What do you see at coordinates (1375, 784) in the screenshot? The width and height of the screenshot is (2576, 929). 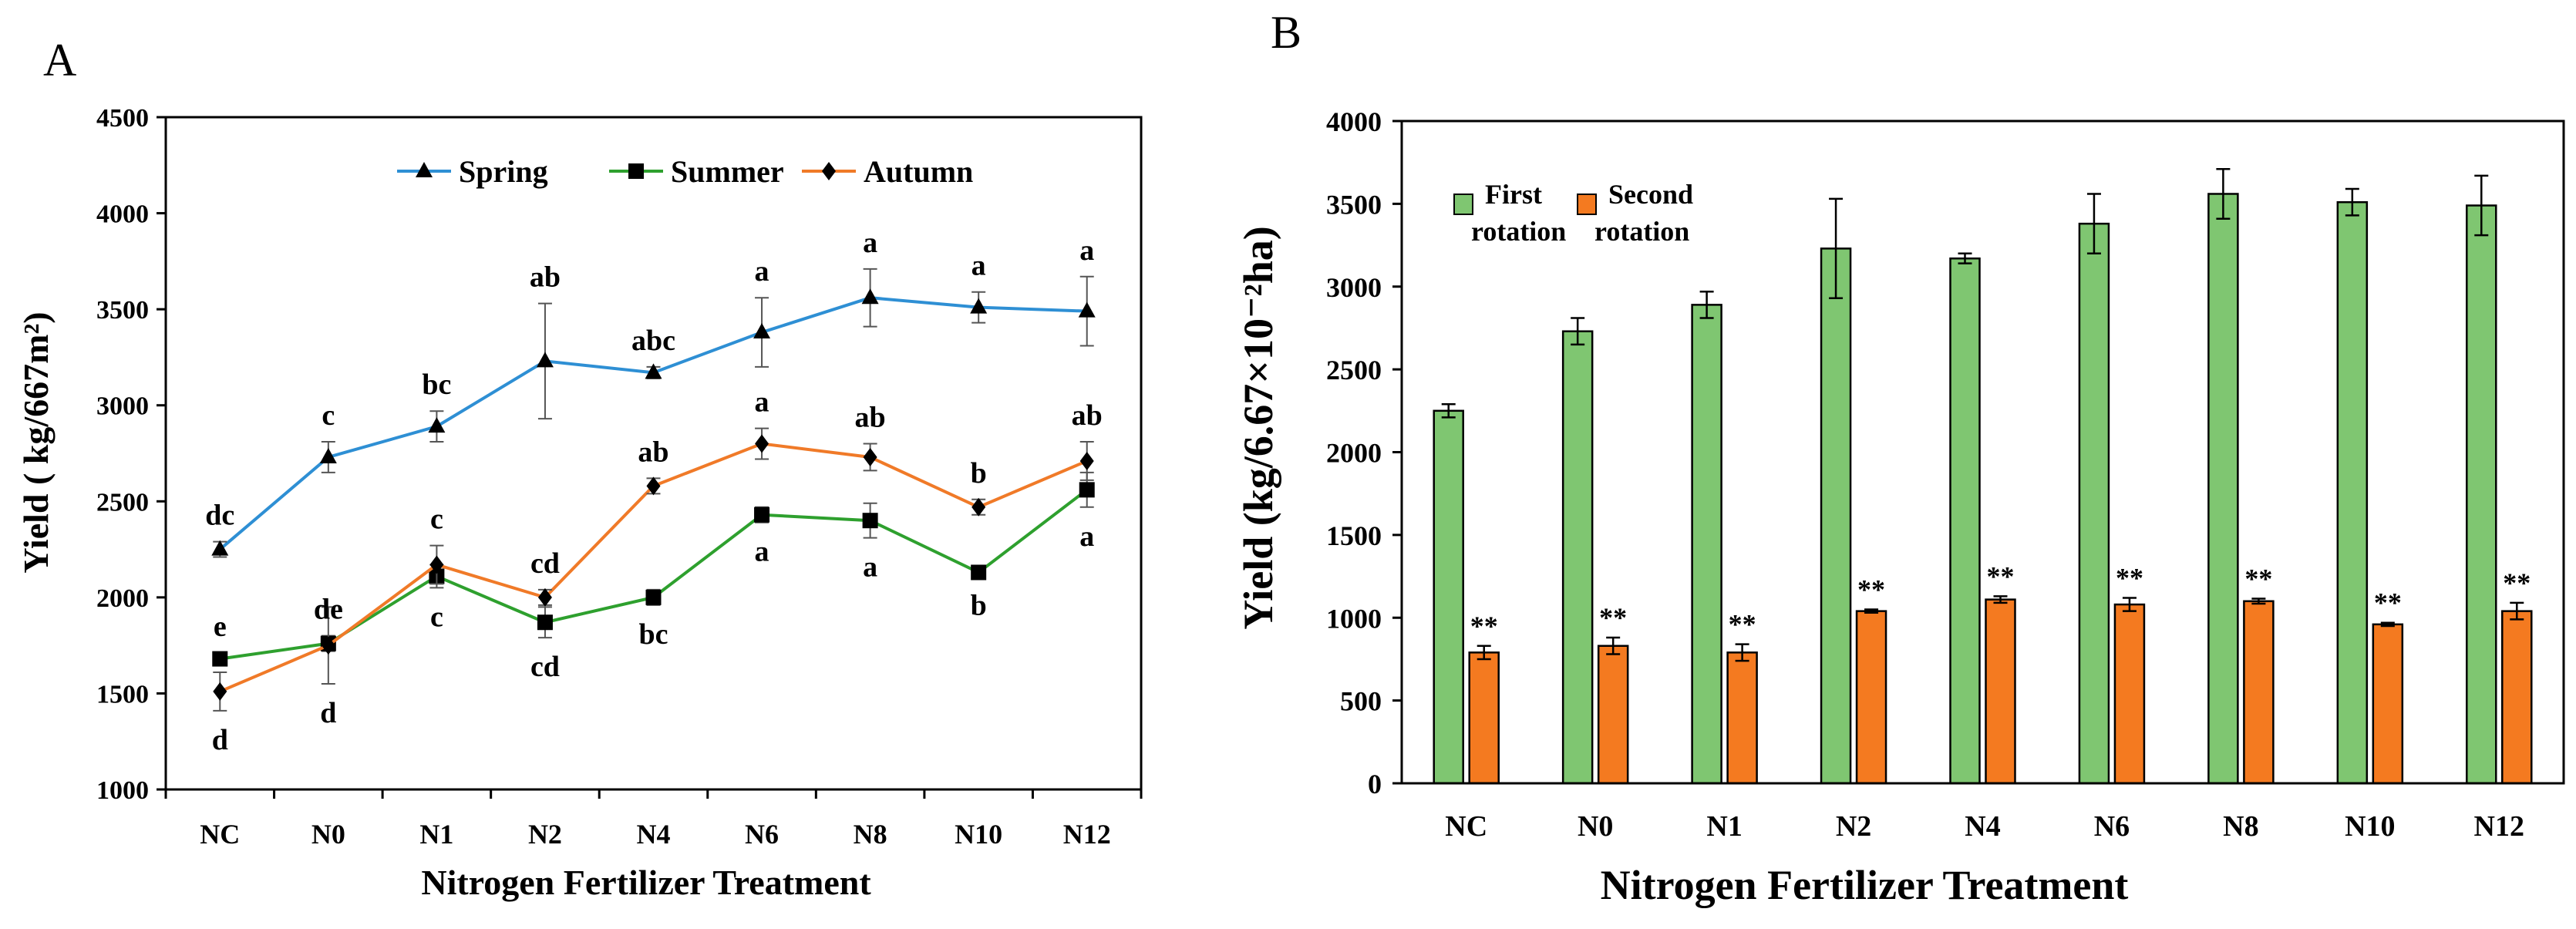 I see `y-tick-label: 0` at bounding box center [1375, 784].